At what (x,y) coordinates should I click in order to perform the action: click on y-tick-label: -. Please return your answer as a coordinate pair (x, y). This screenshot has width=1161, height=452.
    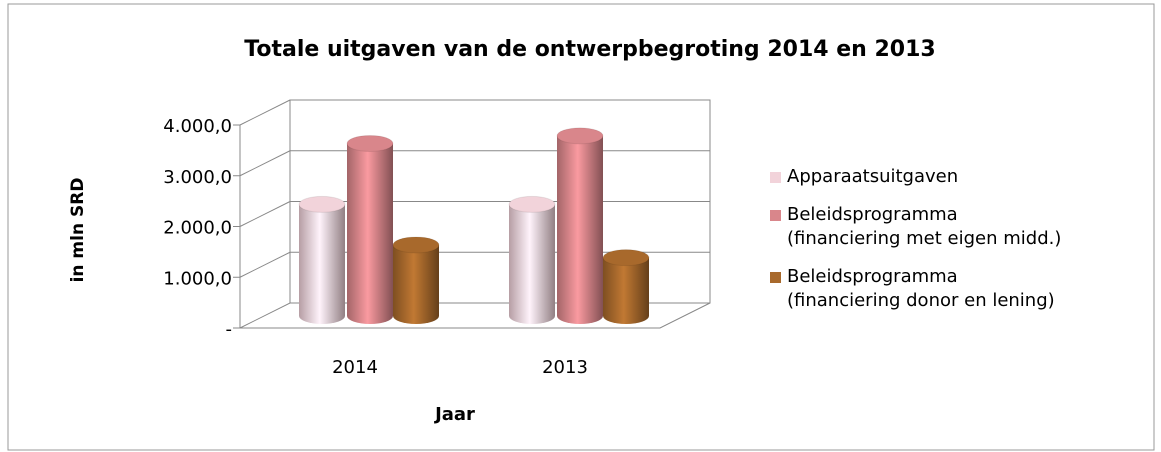
    Looking at the image, I should click on (229, 329).